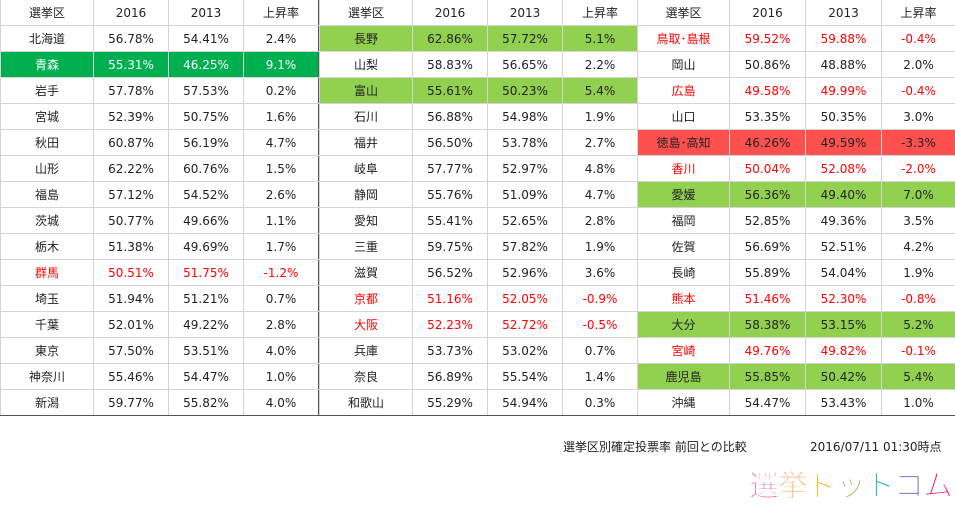 The height and width of the screenshot is (506, 955). What do you see at coordinates (918, 194) in the screenshot?
I see `change-rate: 7.0%` at bounding box center [918, 194].